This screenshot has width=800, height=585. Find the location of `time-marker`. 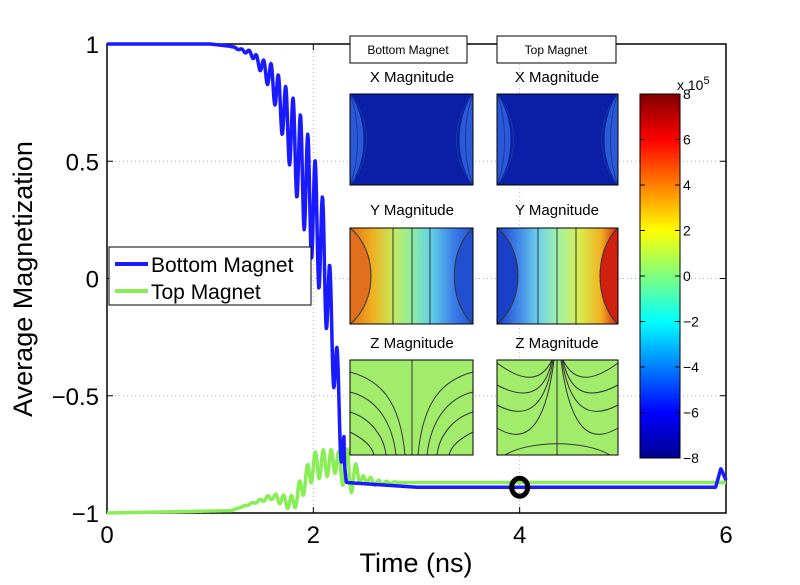

time-marker is located at coordinates (520, 487).